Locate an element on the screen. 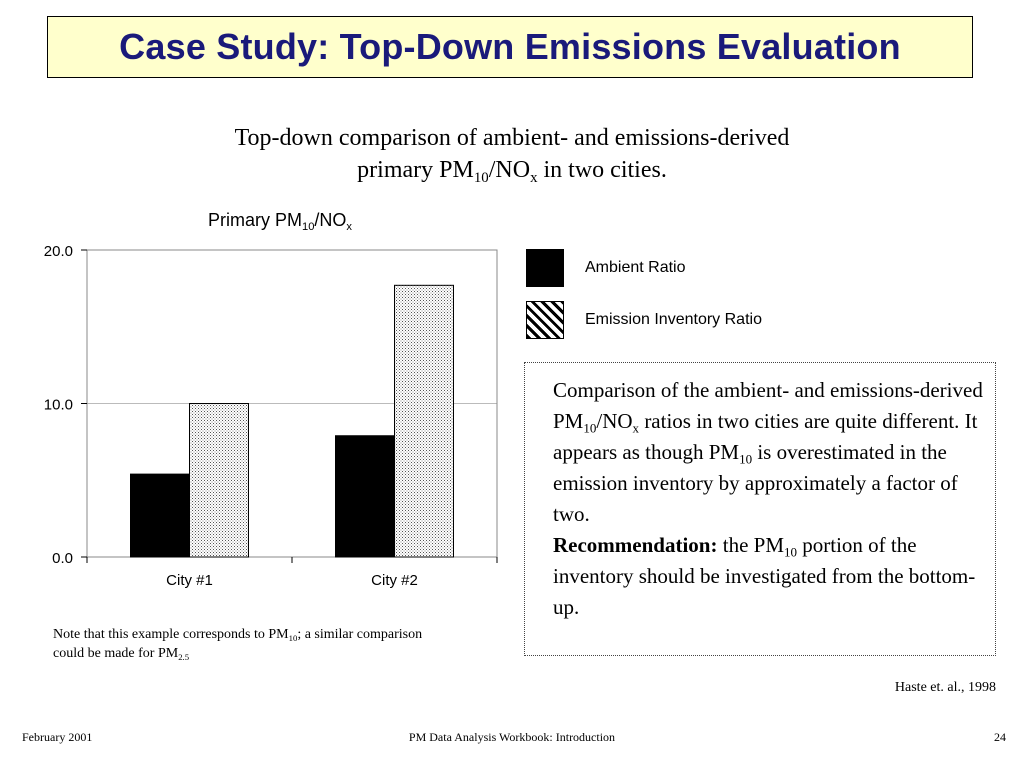 The width and height of the screenshot is (1024, 768). chart-title-a: Primary PM is located at coordinates (254, 220).